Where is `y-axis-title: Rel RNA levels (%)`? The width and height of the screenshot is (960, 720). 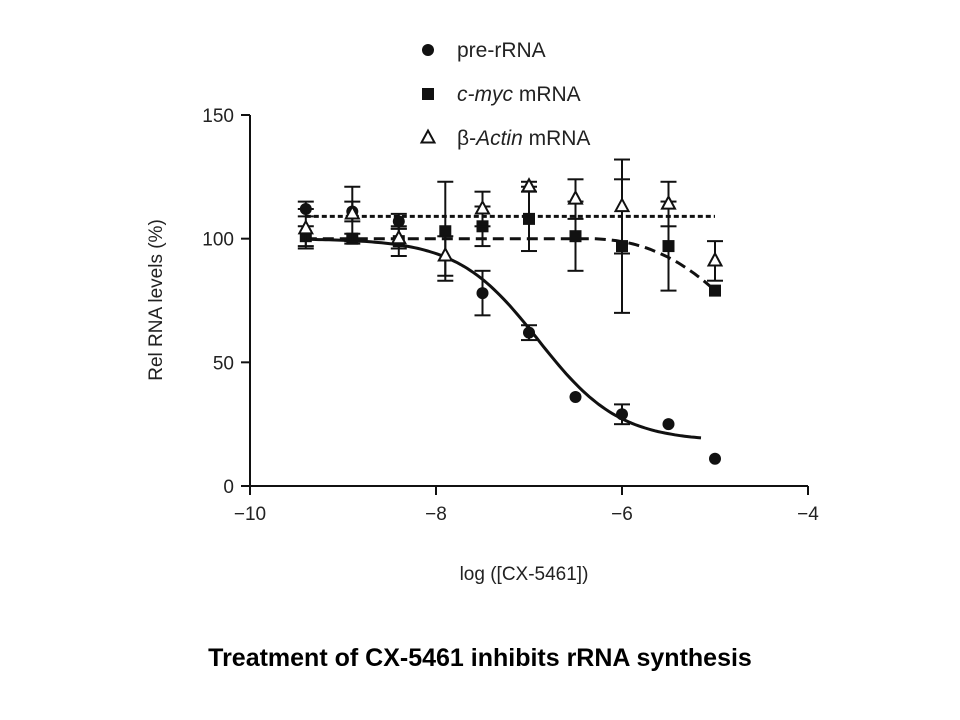
y-axis-title: Rel RNA levels (%) is located at coordinates (156, 300).